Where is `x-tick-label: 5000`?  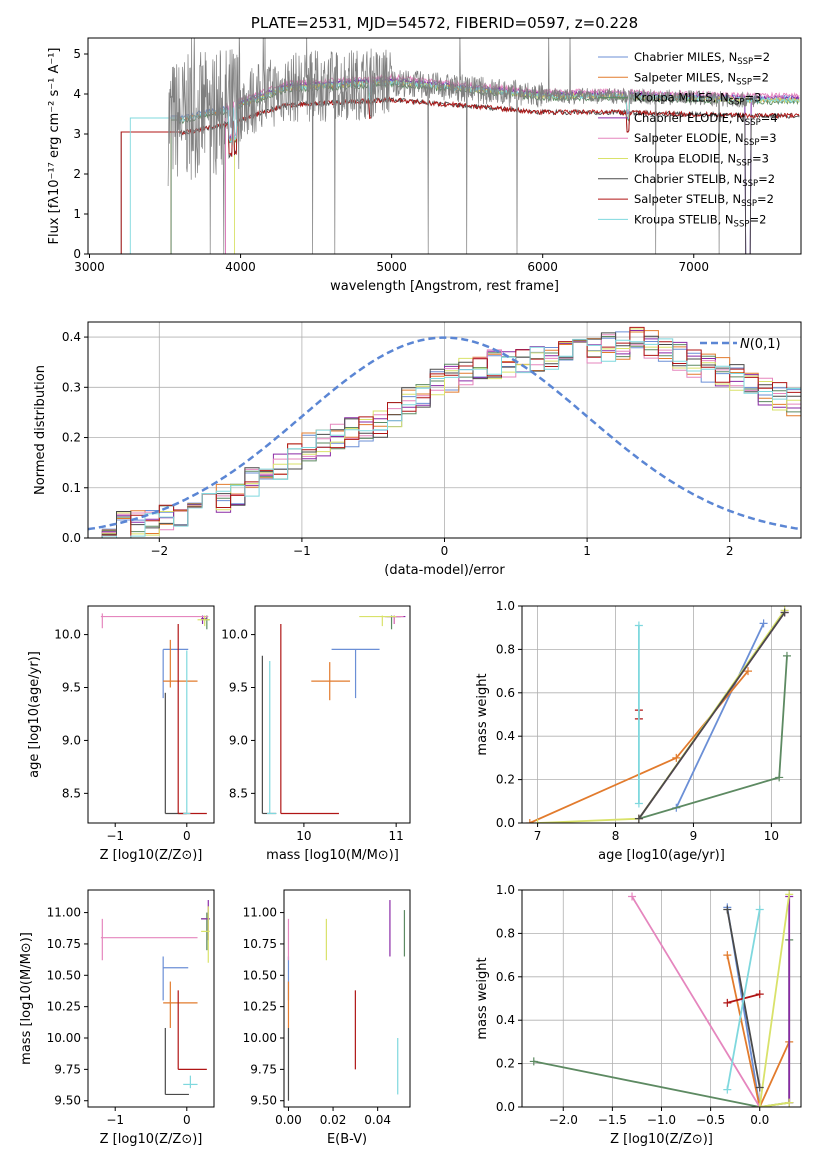
x-tick-label: 5000 is located at coordinates (391, 267).